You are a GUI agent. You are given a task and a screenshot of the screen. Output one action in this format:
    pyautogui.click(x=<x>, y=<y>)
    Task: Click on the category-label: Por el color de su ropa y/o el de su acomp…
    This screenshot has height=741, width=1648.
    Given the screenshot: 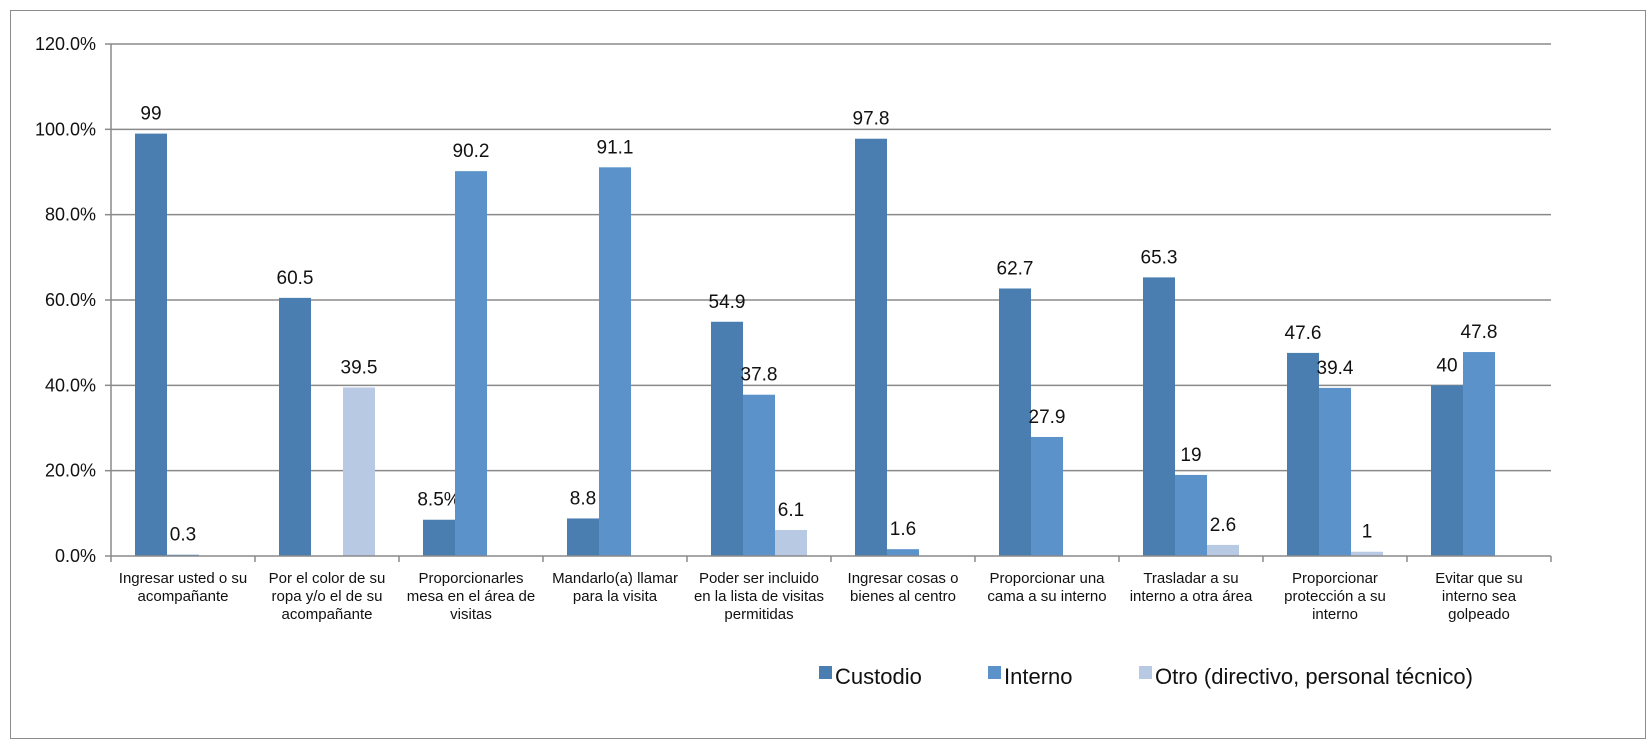 What is the action you would take?
    pyautogui.click(x=327, y=596)
    